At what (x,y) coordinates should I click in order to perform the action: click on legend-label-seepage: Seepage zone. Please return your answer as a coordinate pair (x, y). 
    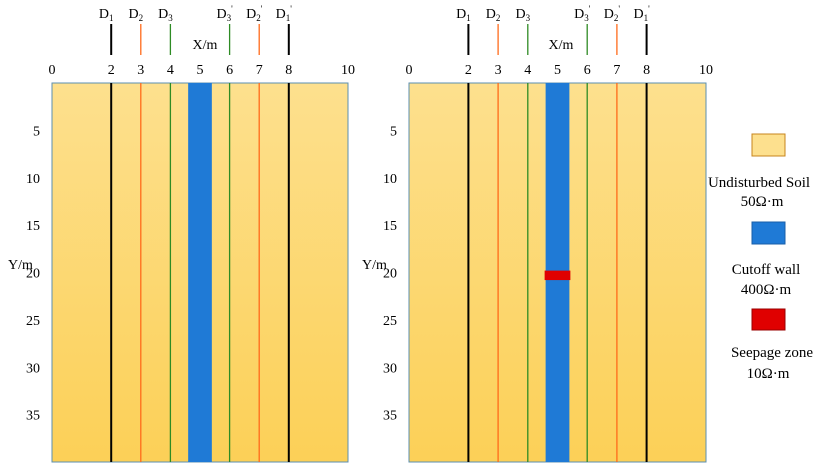
    Looking at the image, I should click on (772, 353).